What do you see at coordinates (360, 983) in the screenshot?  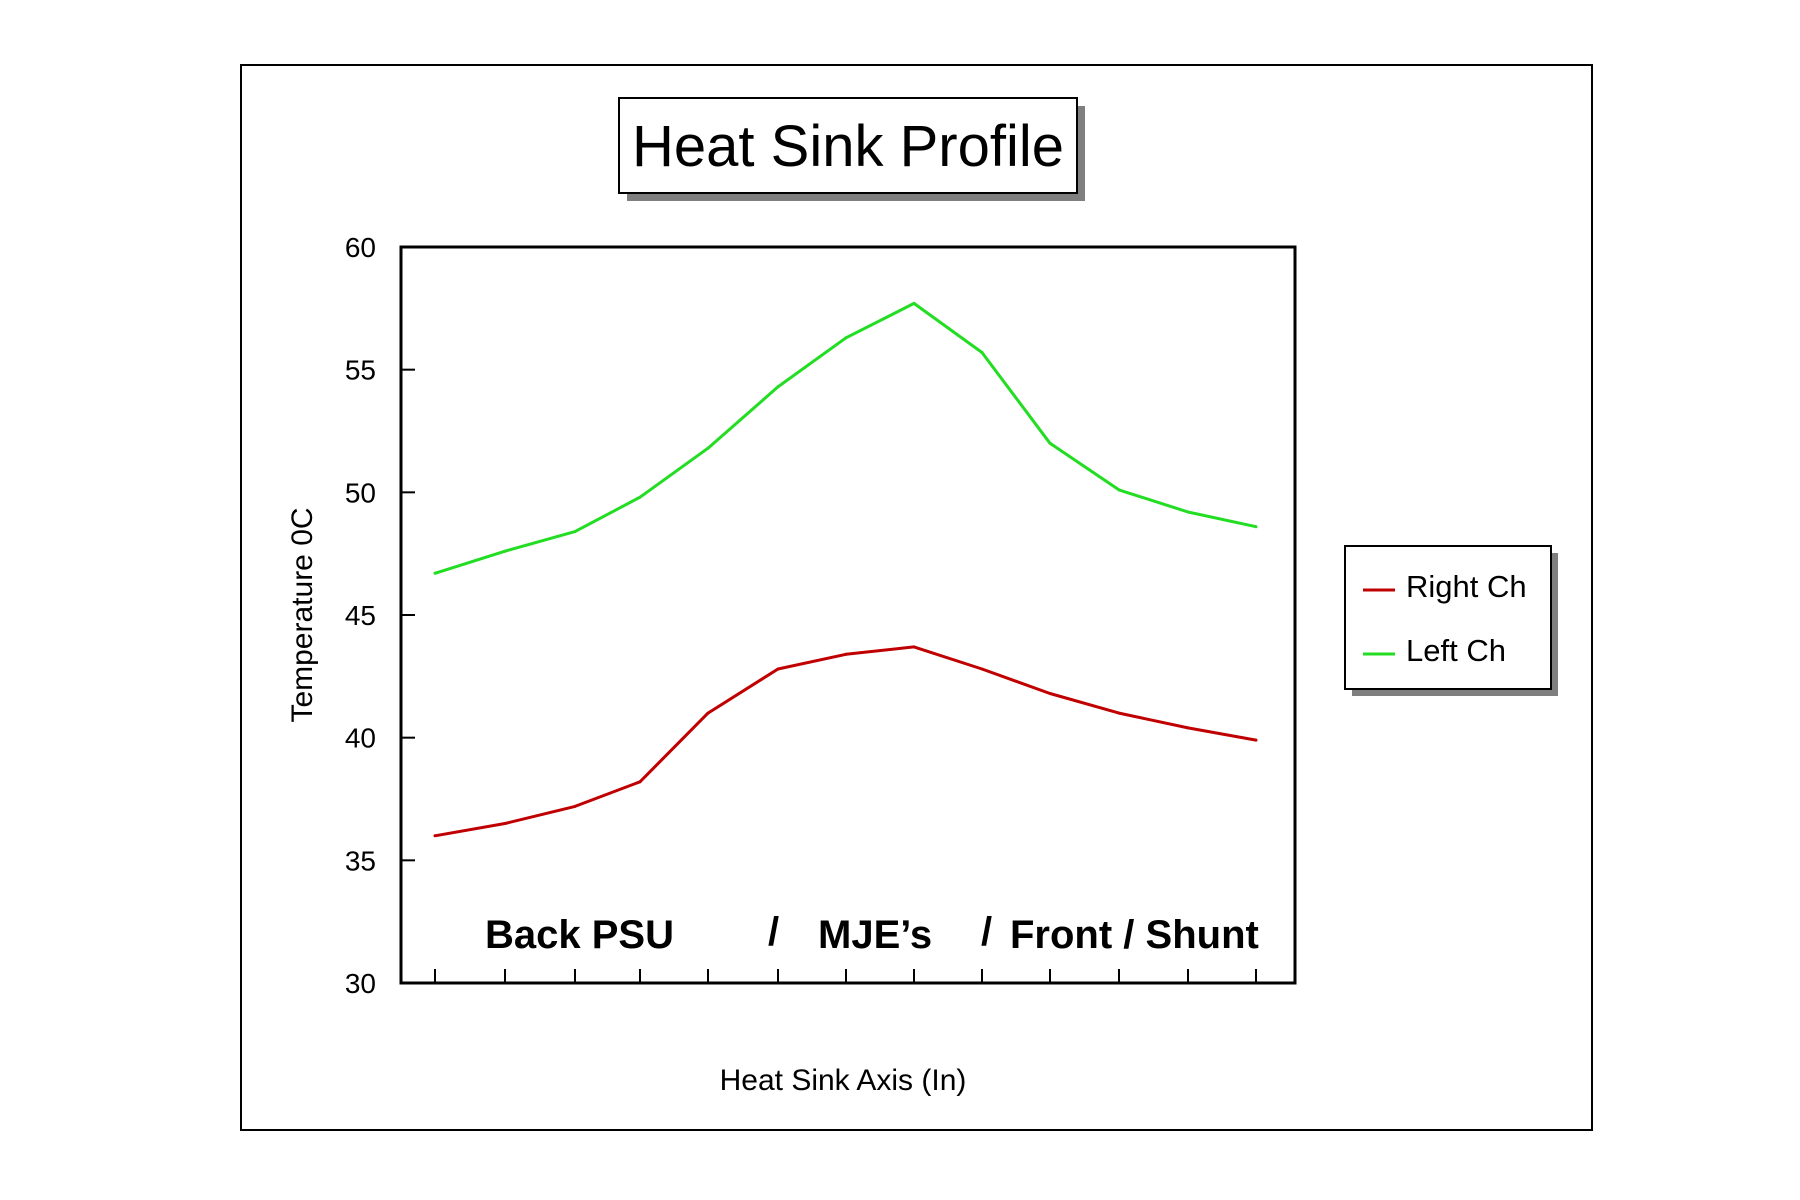 I see `y-tick-label: 30` at bounding box center [360, 983].